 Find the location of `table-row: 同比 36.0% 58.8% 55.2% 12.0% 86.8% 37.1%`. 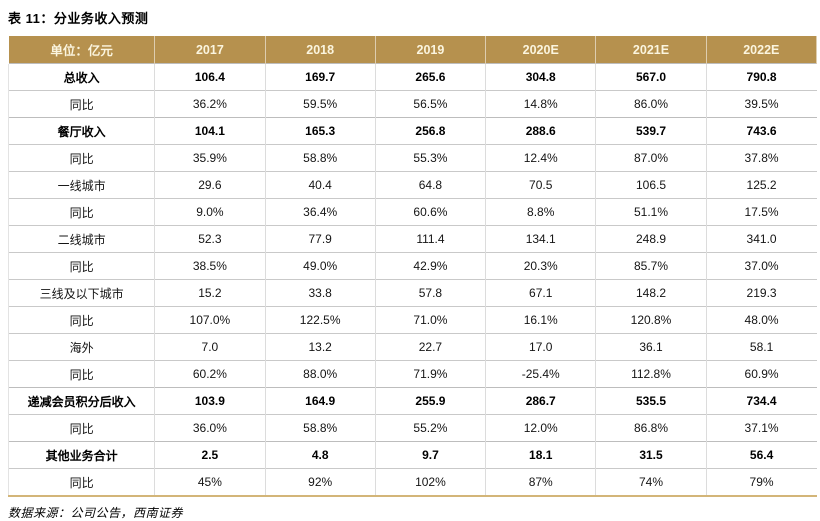

table-row: 同比 36.0% 58.8% 55.2% 12.0% 86.8% 37.1% is located at coordinates (412, 428).